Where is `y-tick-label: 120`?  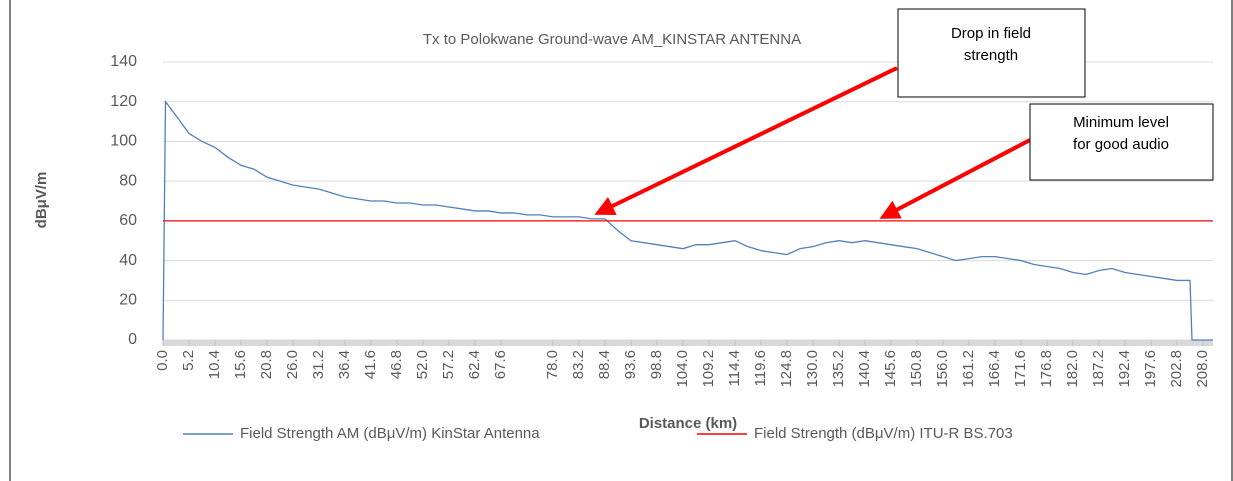 y-tick-label: 120 is located at coordinates (123, 101).